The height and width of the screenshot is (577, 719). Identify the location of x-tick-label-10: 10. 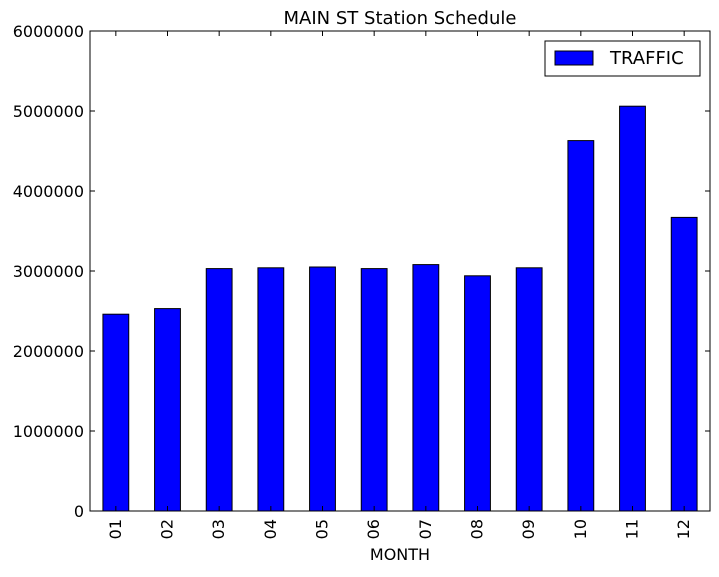
(580, 529).